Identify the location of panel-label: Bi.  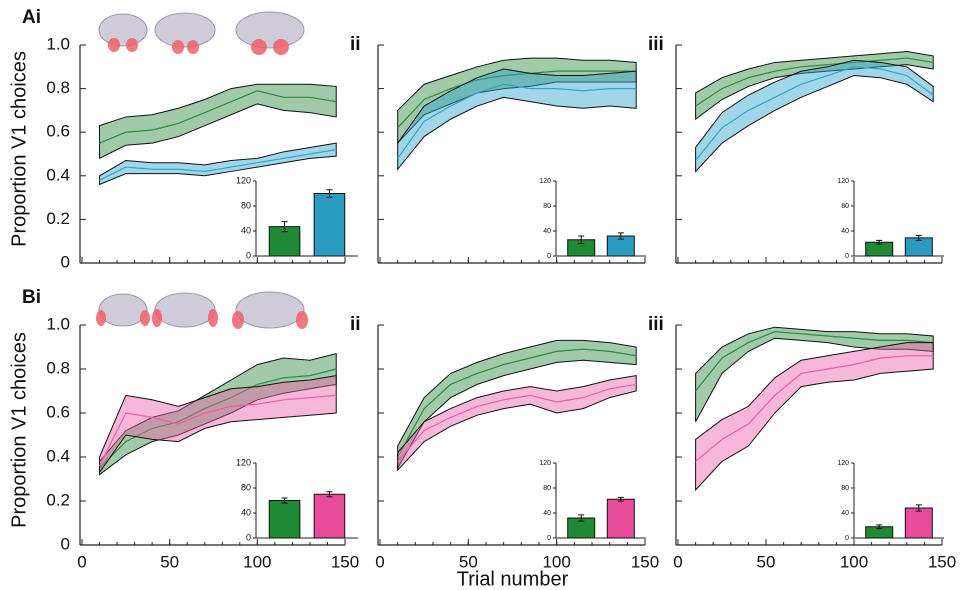
(31, 297).